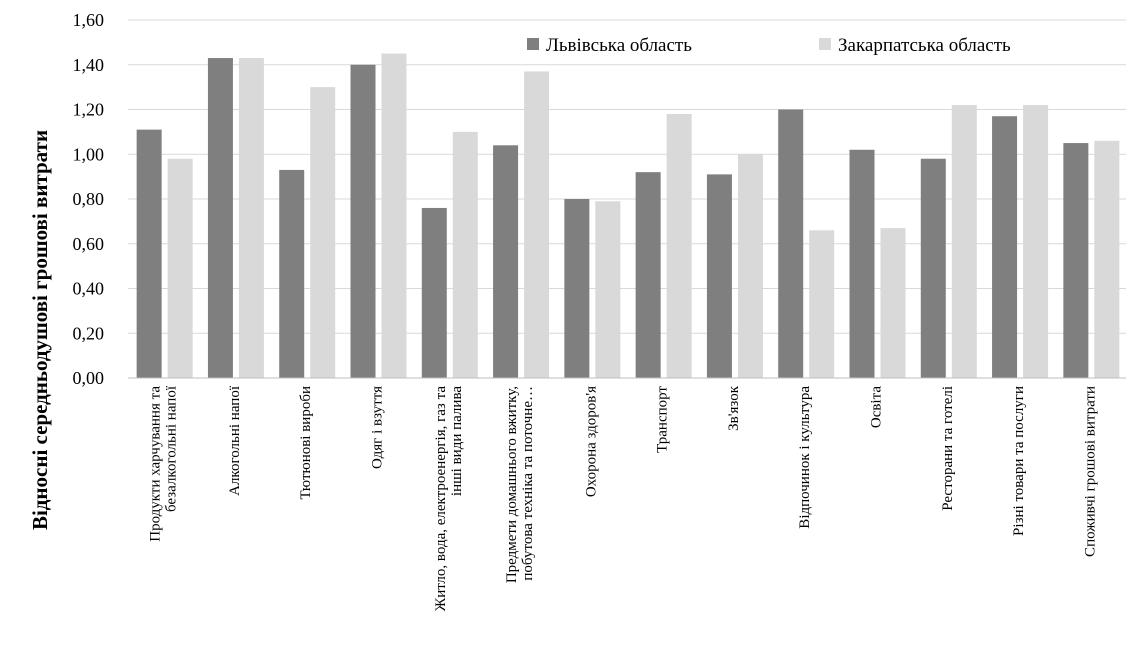 This screenshot has width=1126, height=666. Describe the element at coordinates (40, 330) in the screenshot. I see `y-axis-label: Відносні середньодушові грошові витрати` at that location.